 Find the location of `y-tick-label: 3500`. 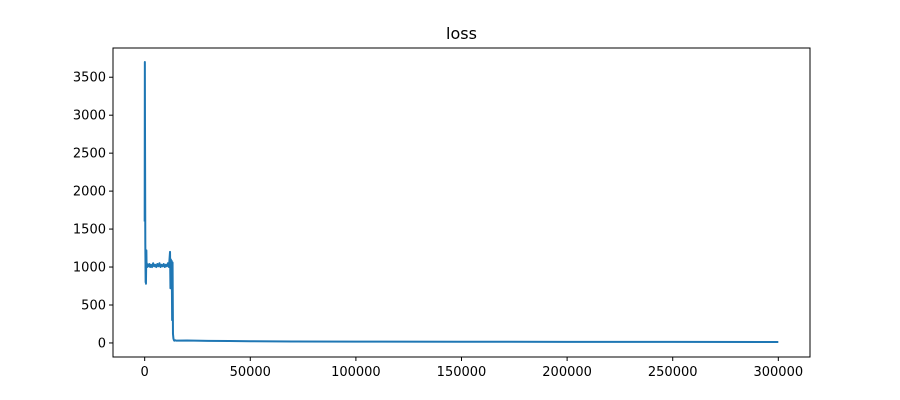

y-tick-label: 3500 is located at coordinates (89, 78).